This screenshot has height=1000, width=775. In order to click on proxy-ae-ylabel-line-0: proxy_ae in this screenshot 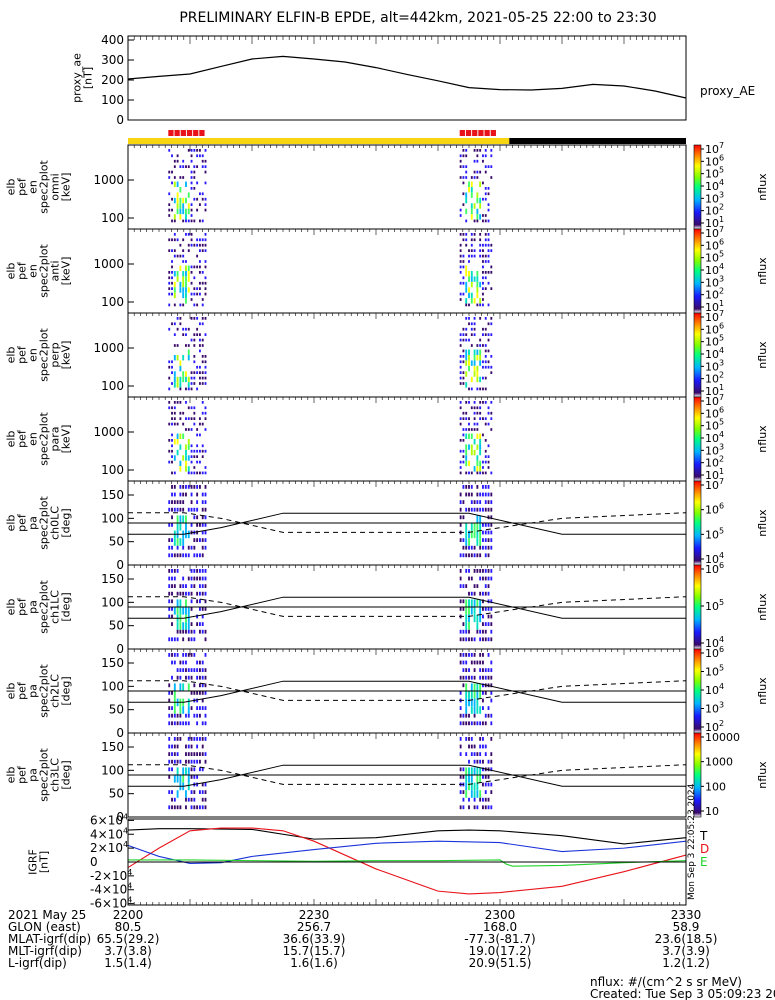, I will do `click(77, 78)`.